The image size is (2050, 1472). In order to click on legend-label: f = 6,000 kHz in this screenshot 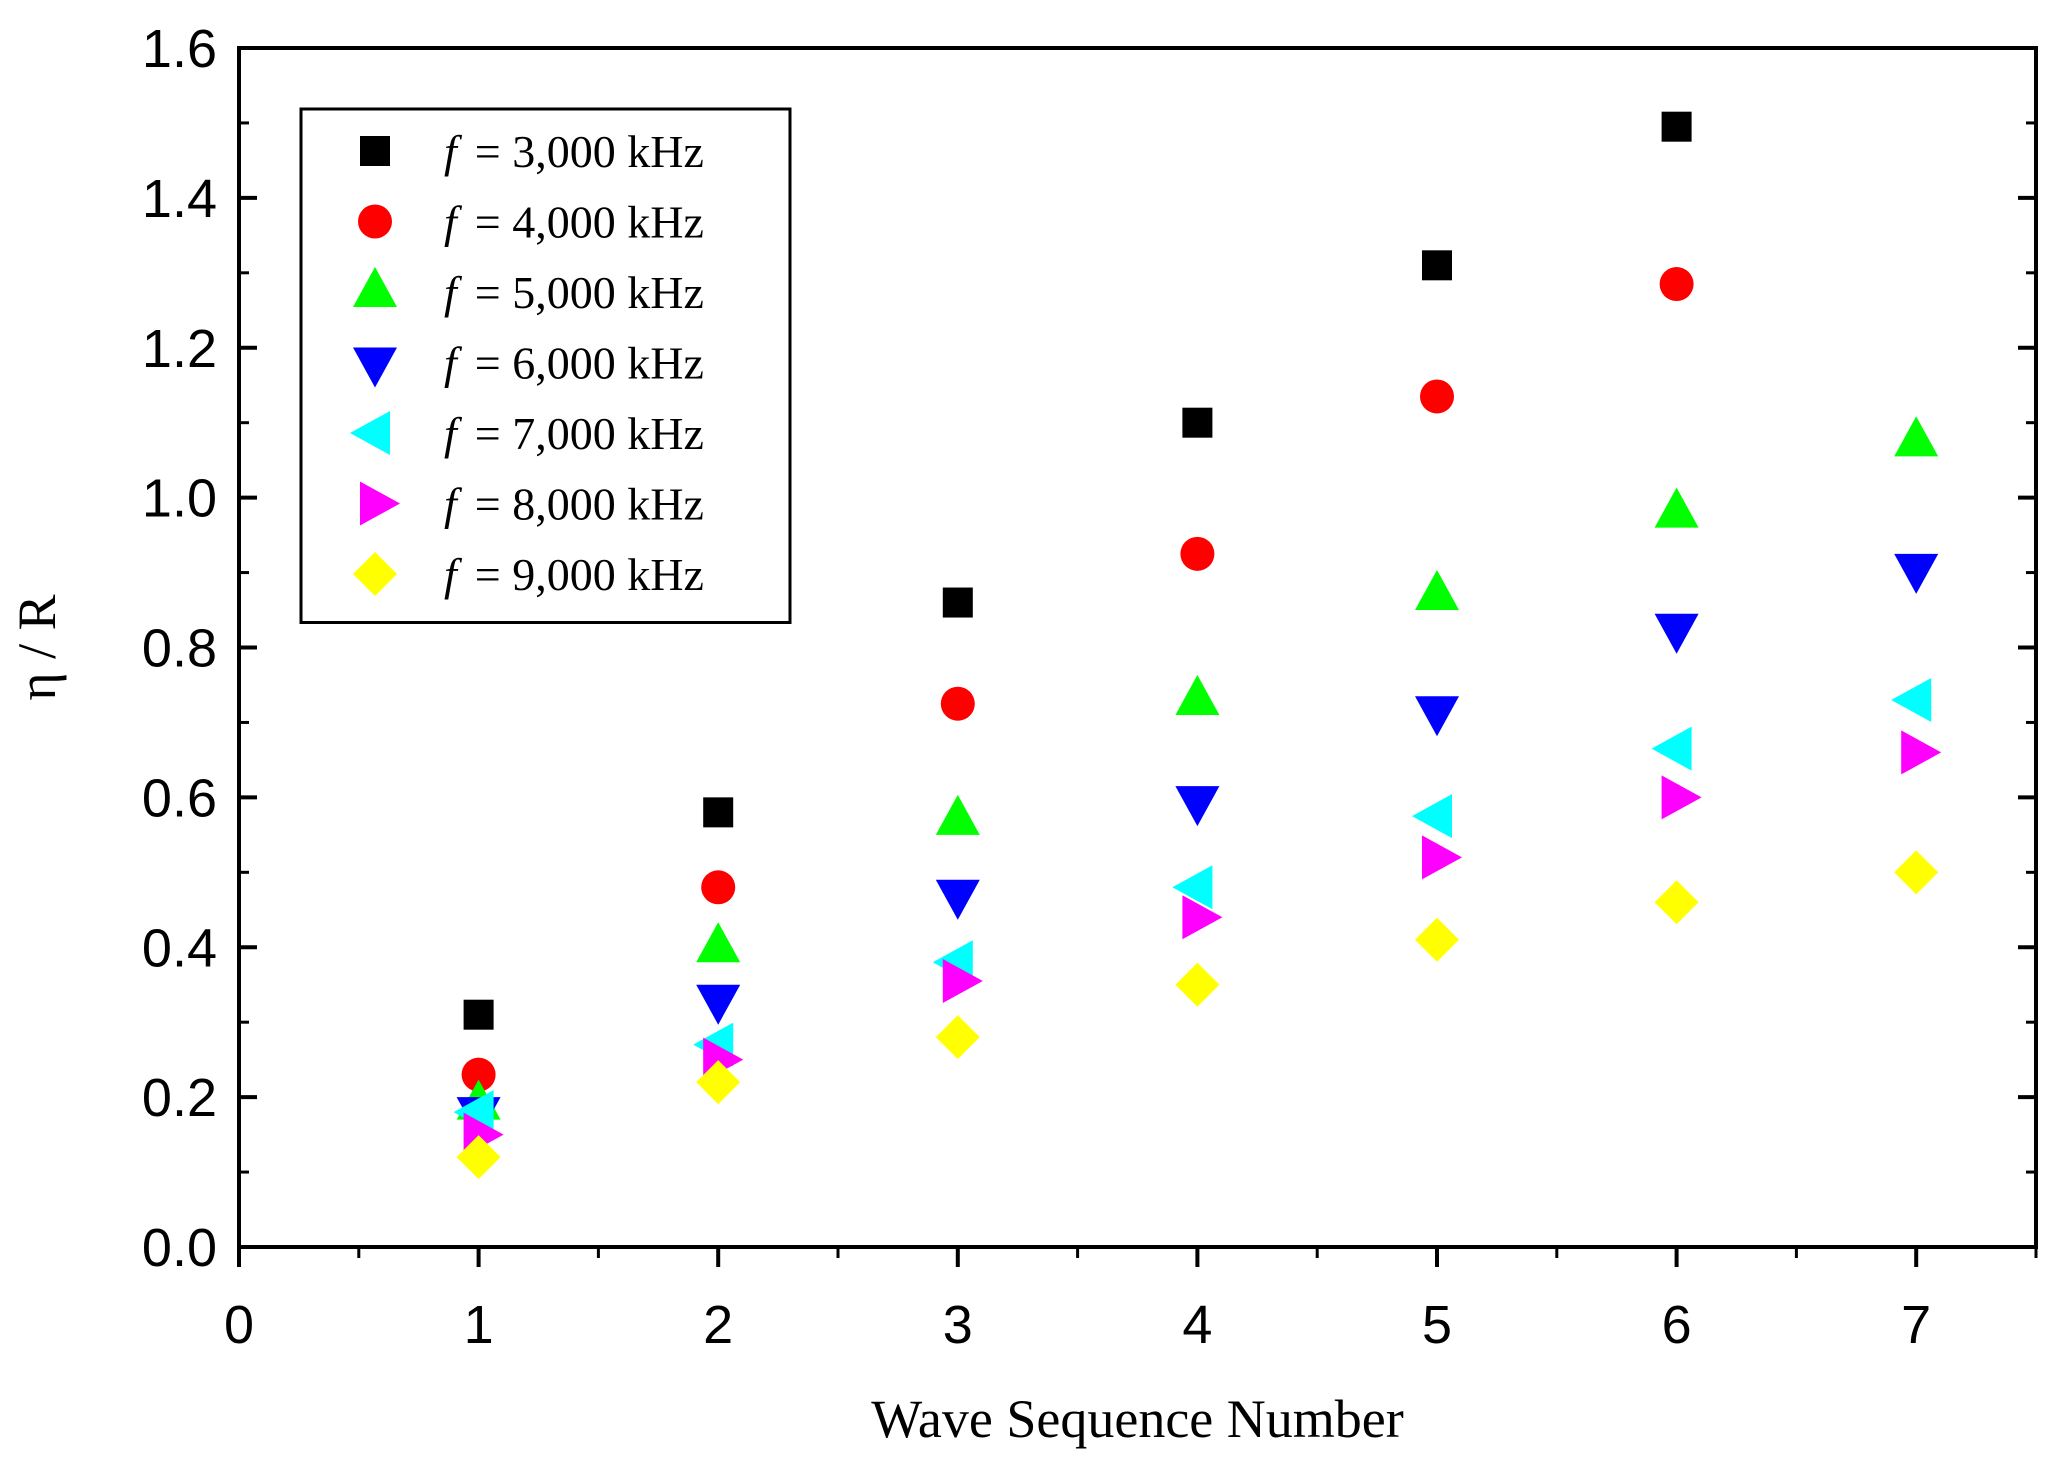, I will do `click(574, 363)`.